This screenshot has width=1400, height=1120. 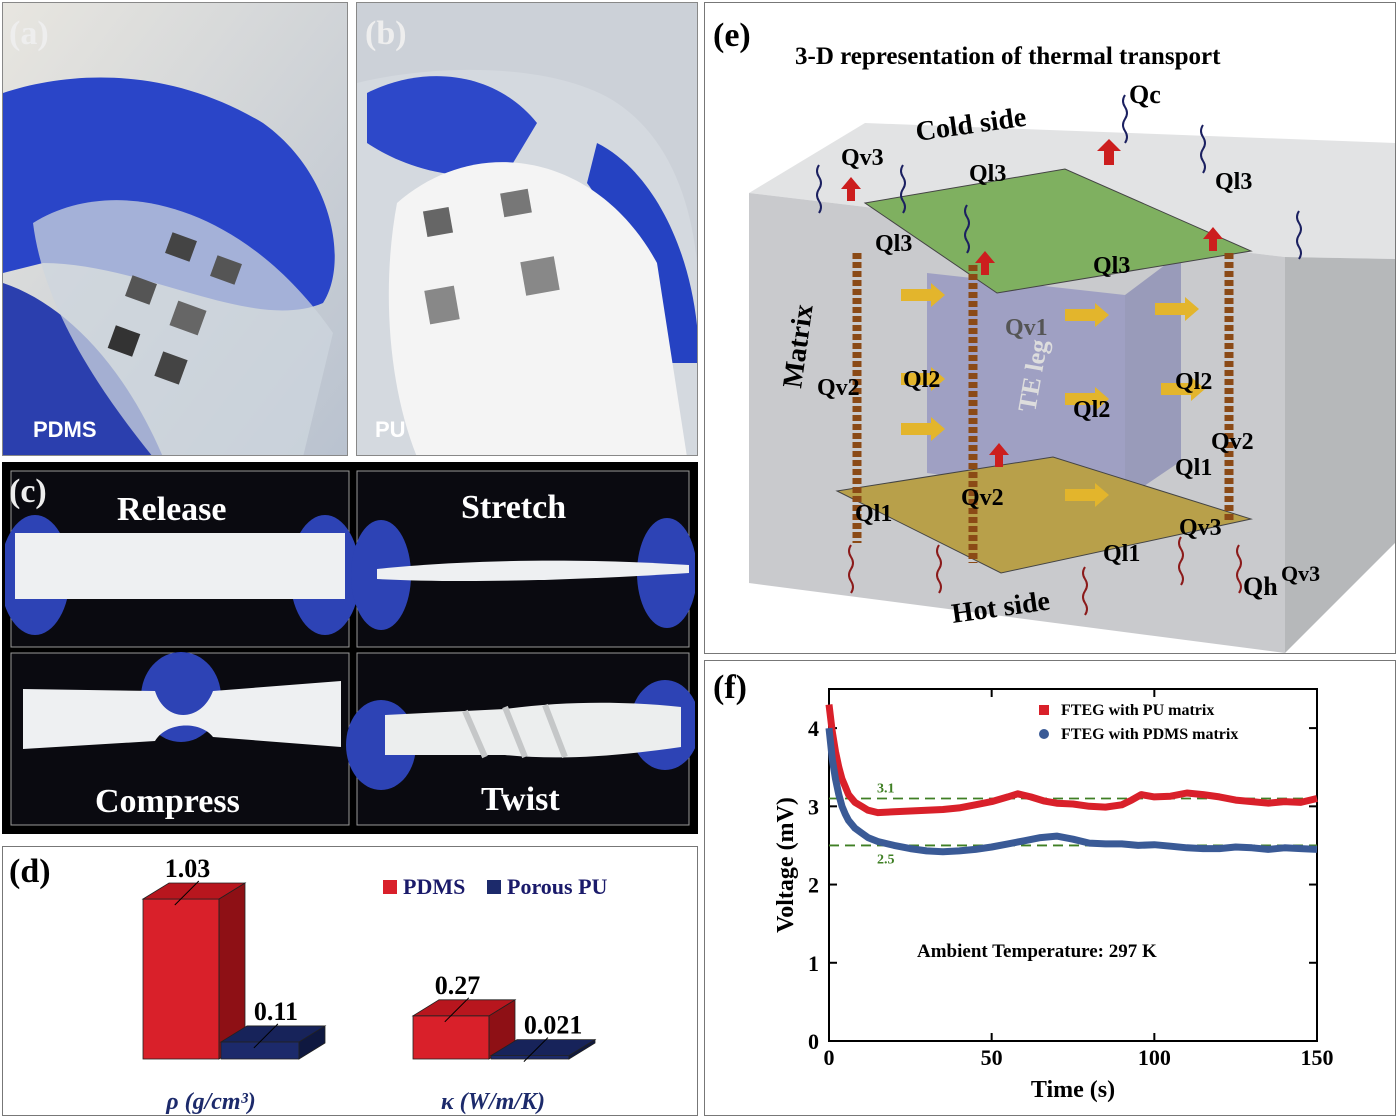 I want to click on panel-d-label: (d), so click(x=30, y=871).